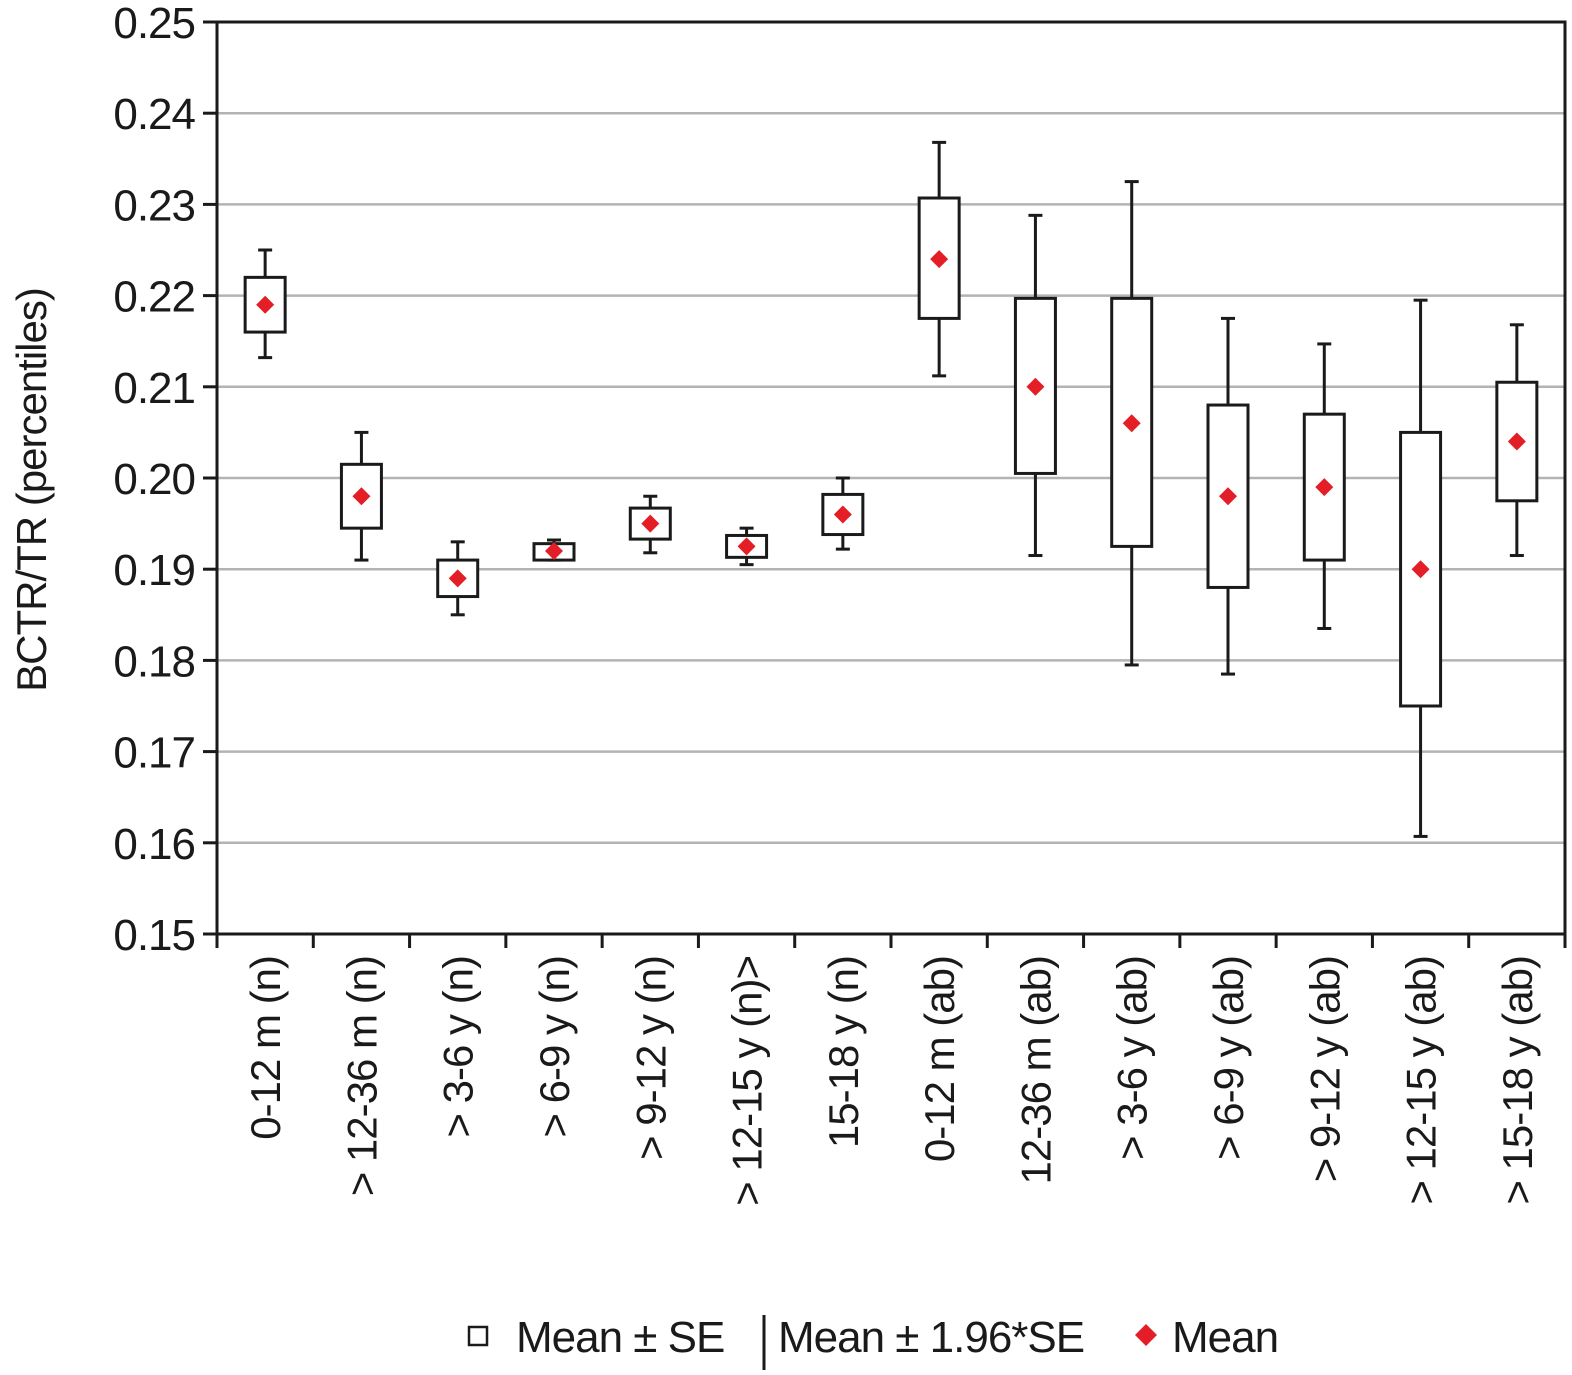  Describe the element at coordinates (154, 114) in the screenshot. I see `y-tick-label: 0.24` at that location.